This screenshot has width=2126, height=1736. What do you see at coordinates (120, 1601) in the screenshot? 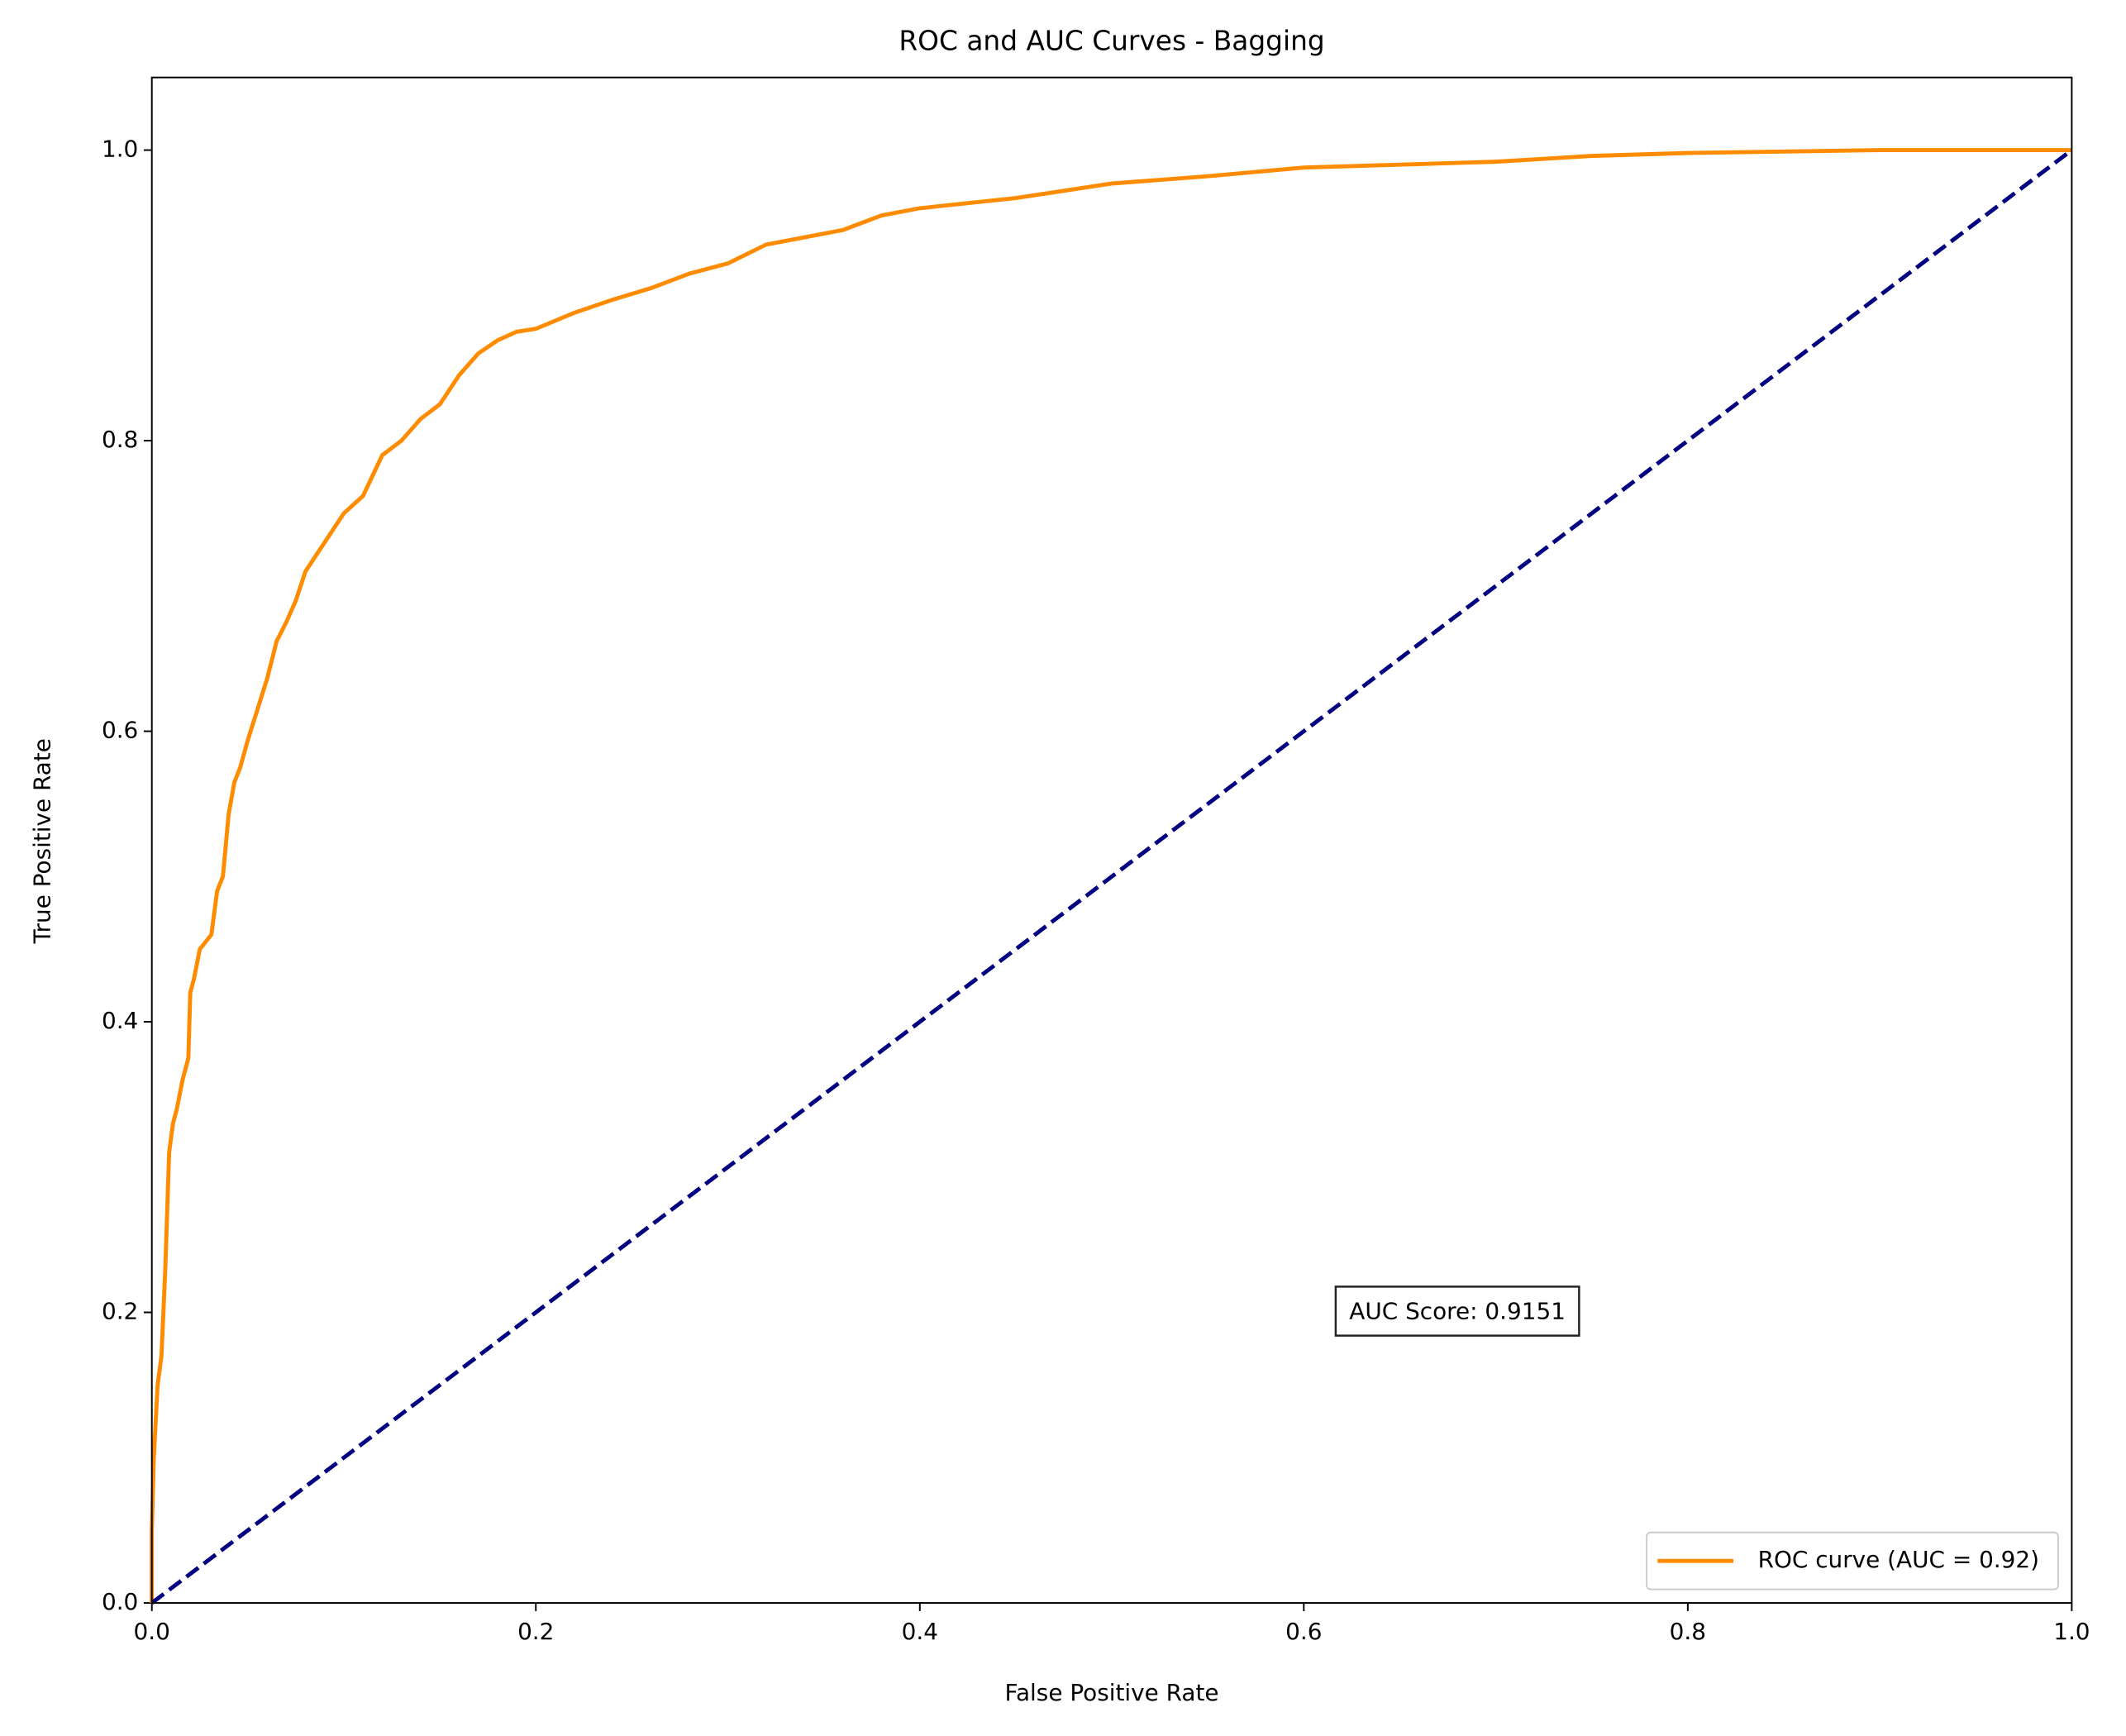
I see `y-tick-label: 0.0` at bounding box center [120, 1601].